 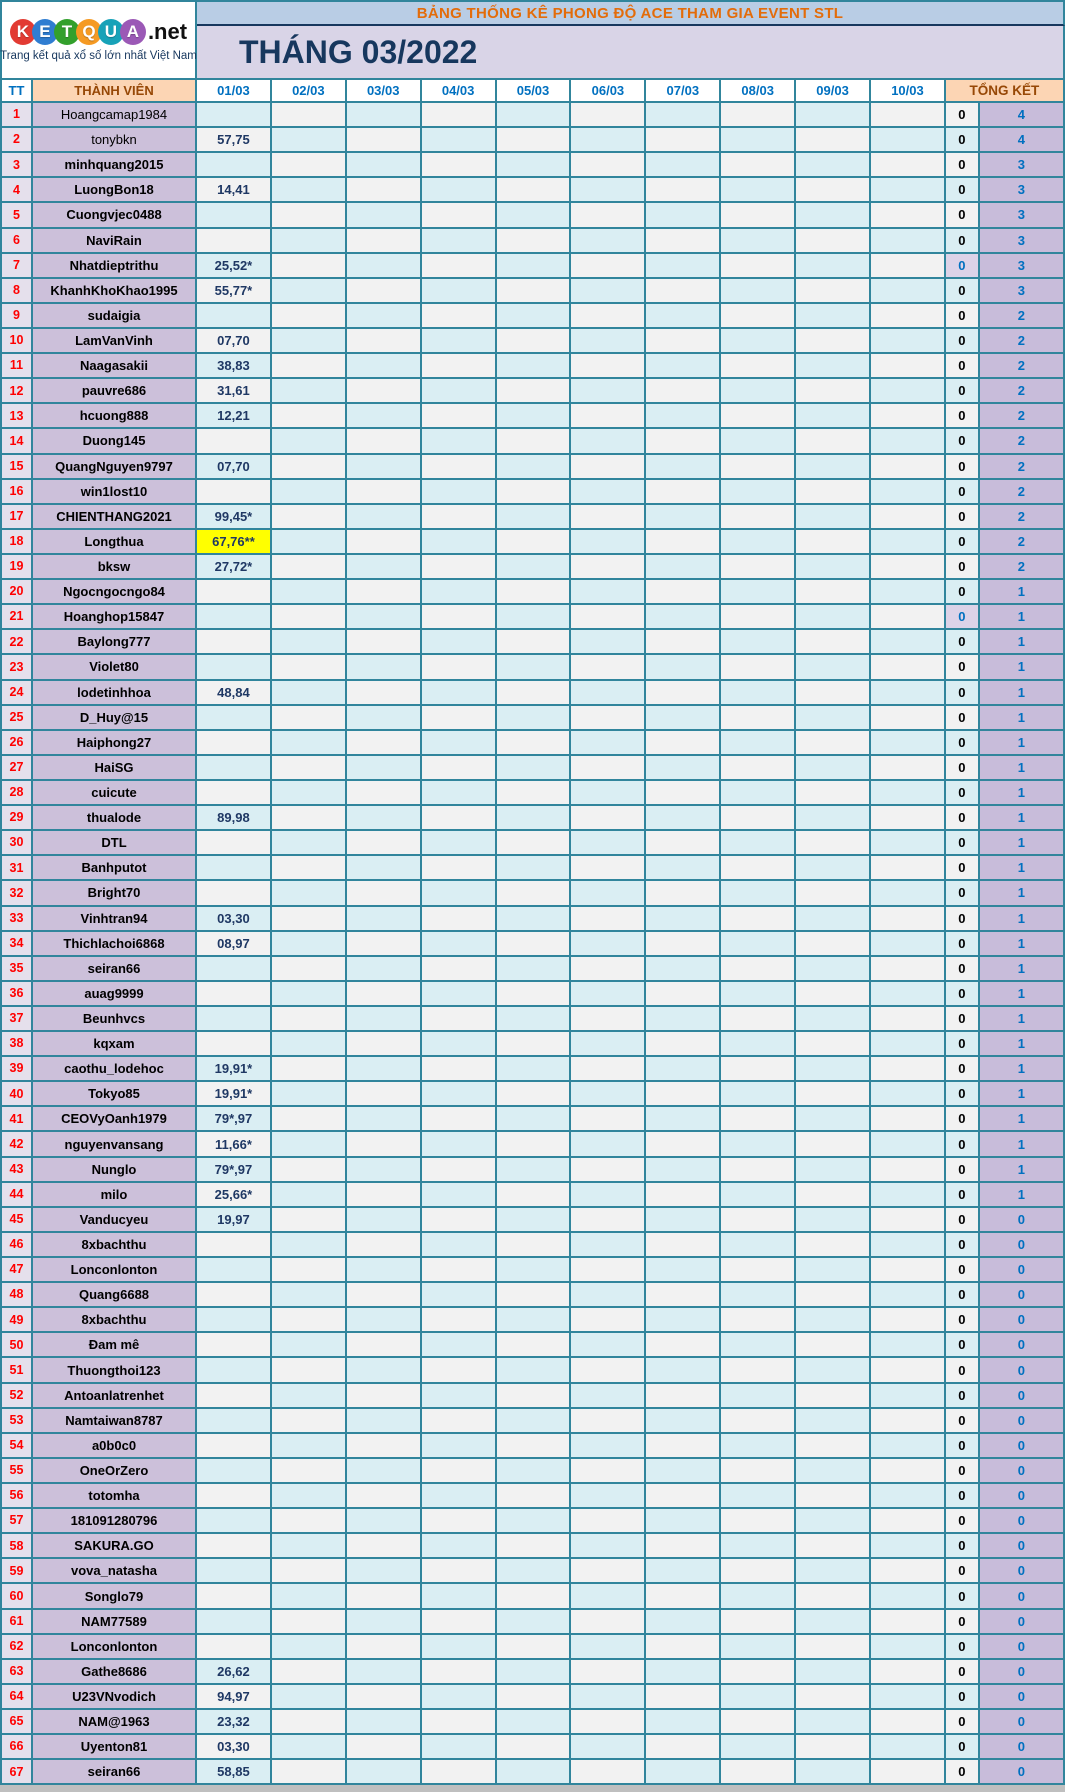 I want to click on member-cell: tonybkn, so click(x=115, y=141).